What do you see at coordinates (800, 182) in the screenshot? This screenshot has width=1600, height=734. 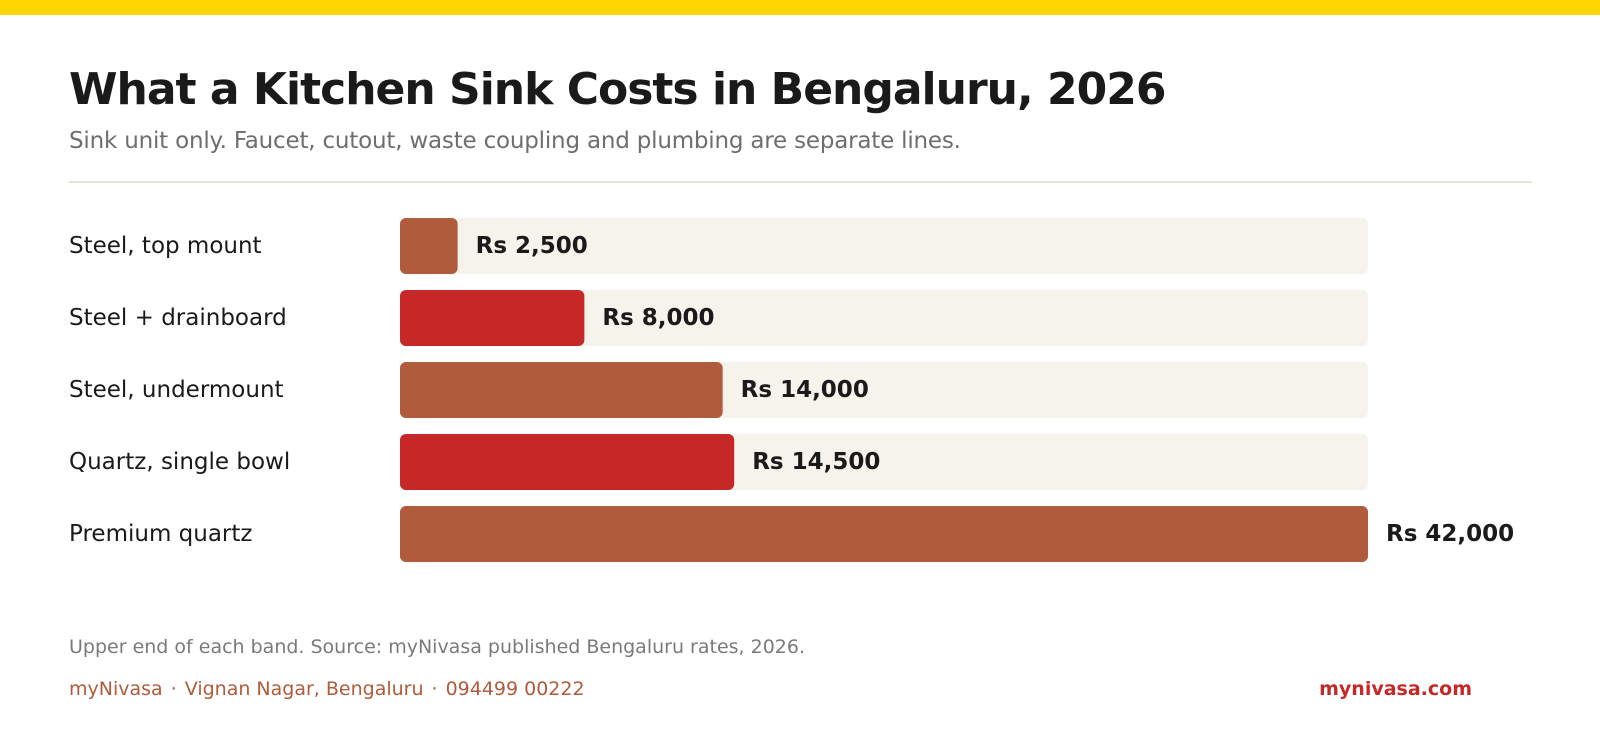 I see `header-divider` at bounding box center [800, 182].